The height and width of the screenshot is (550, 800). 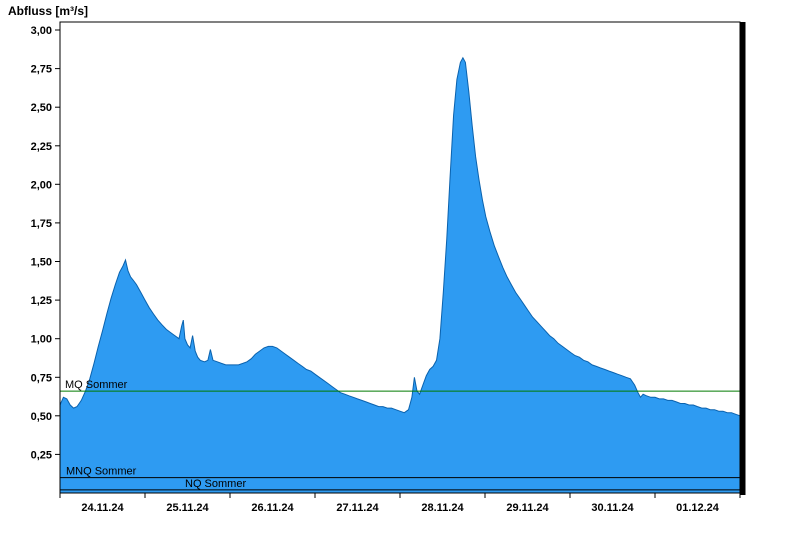 What do you see at coordinates (698, 508) in the screenshot?
I see `x-tick-label: 01.12.24` at bounding box center [698, 508].